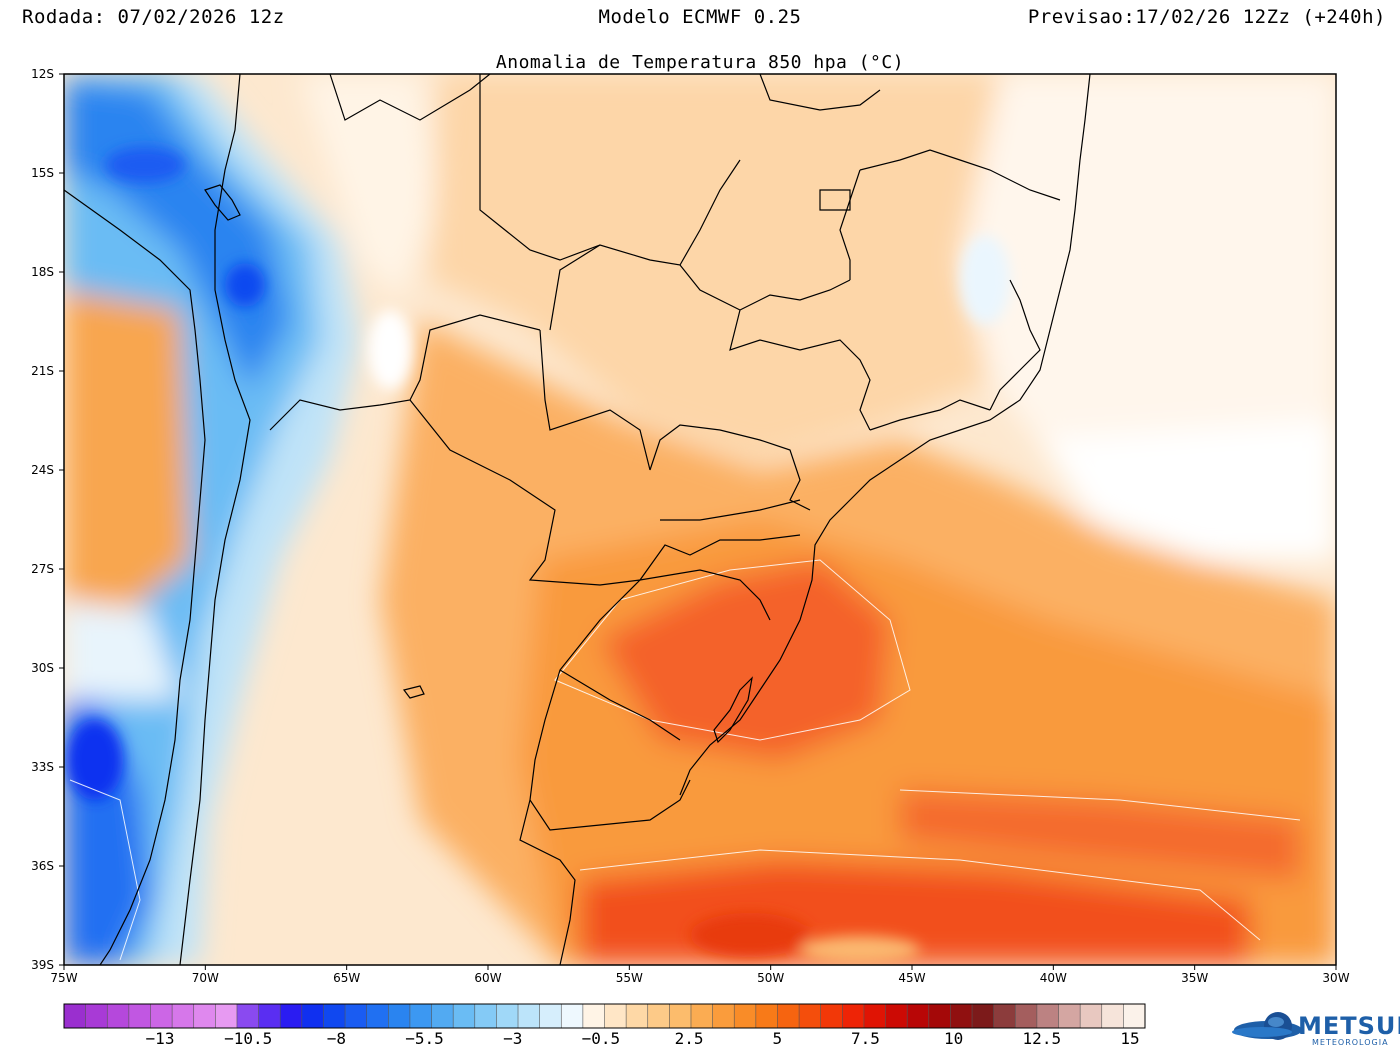 This screenshot has height=1052, width=1400. What do you see at coordinates (205, 978) in the screenshot?
I see `lon-tick-label: 70W` at bounding box center [205, 978].